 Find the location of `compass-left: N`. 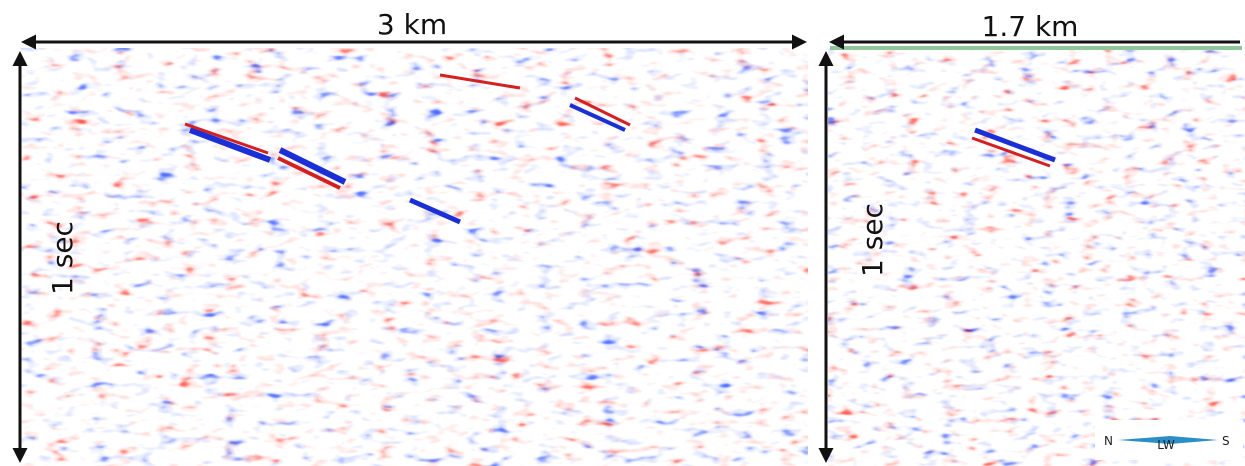

compass-left: N is located at coordinates (1108, 441).